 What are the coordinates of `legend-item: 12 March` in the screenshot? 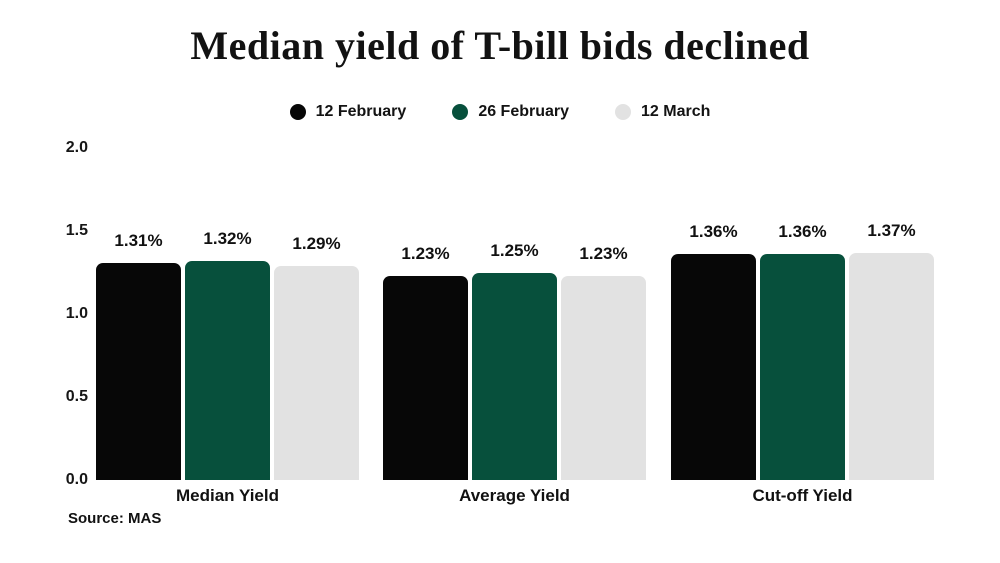 It's located at (662, 112).